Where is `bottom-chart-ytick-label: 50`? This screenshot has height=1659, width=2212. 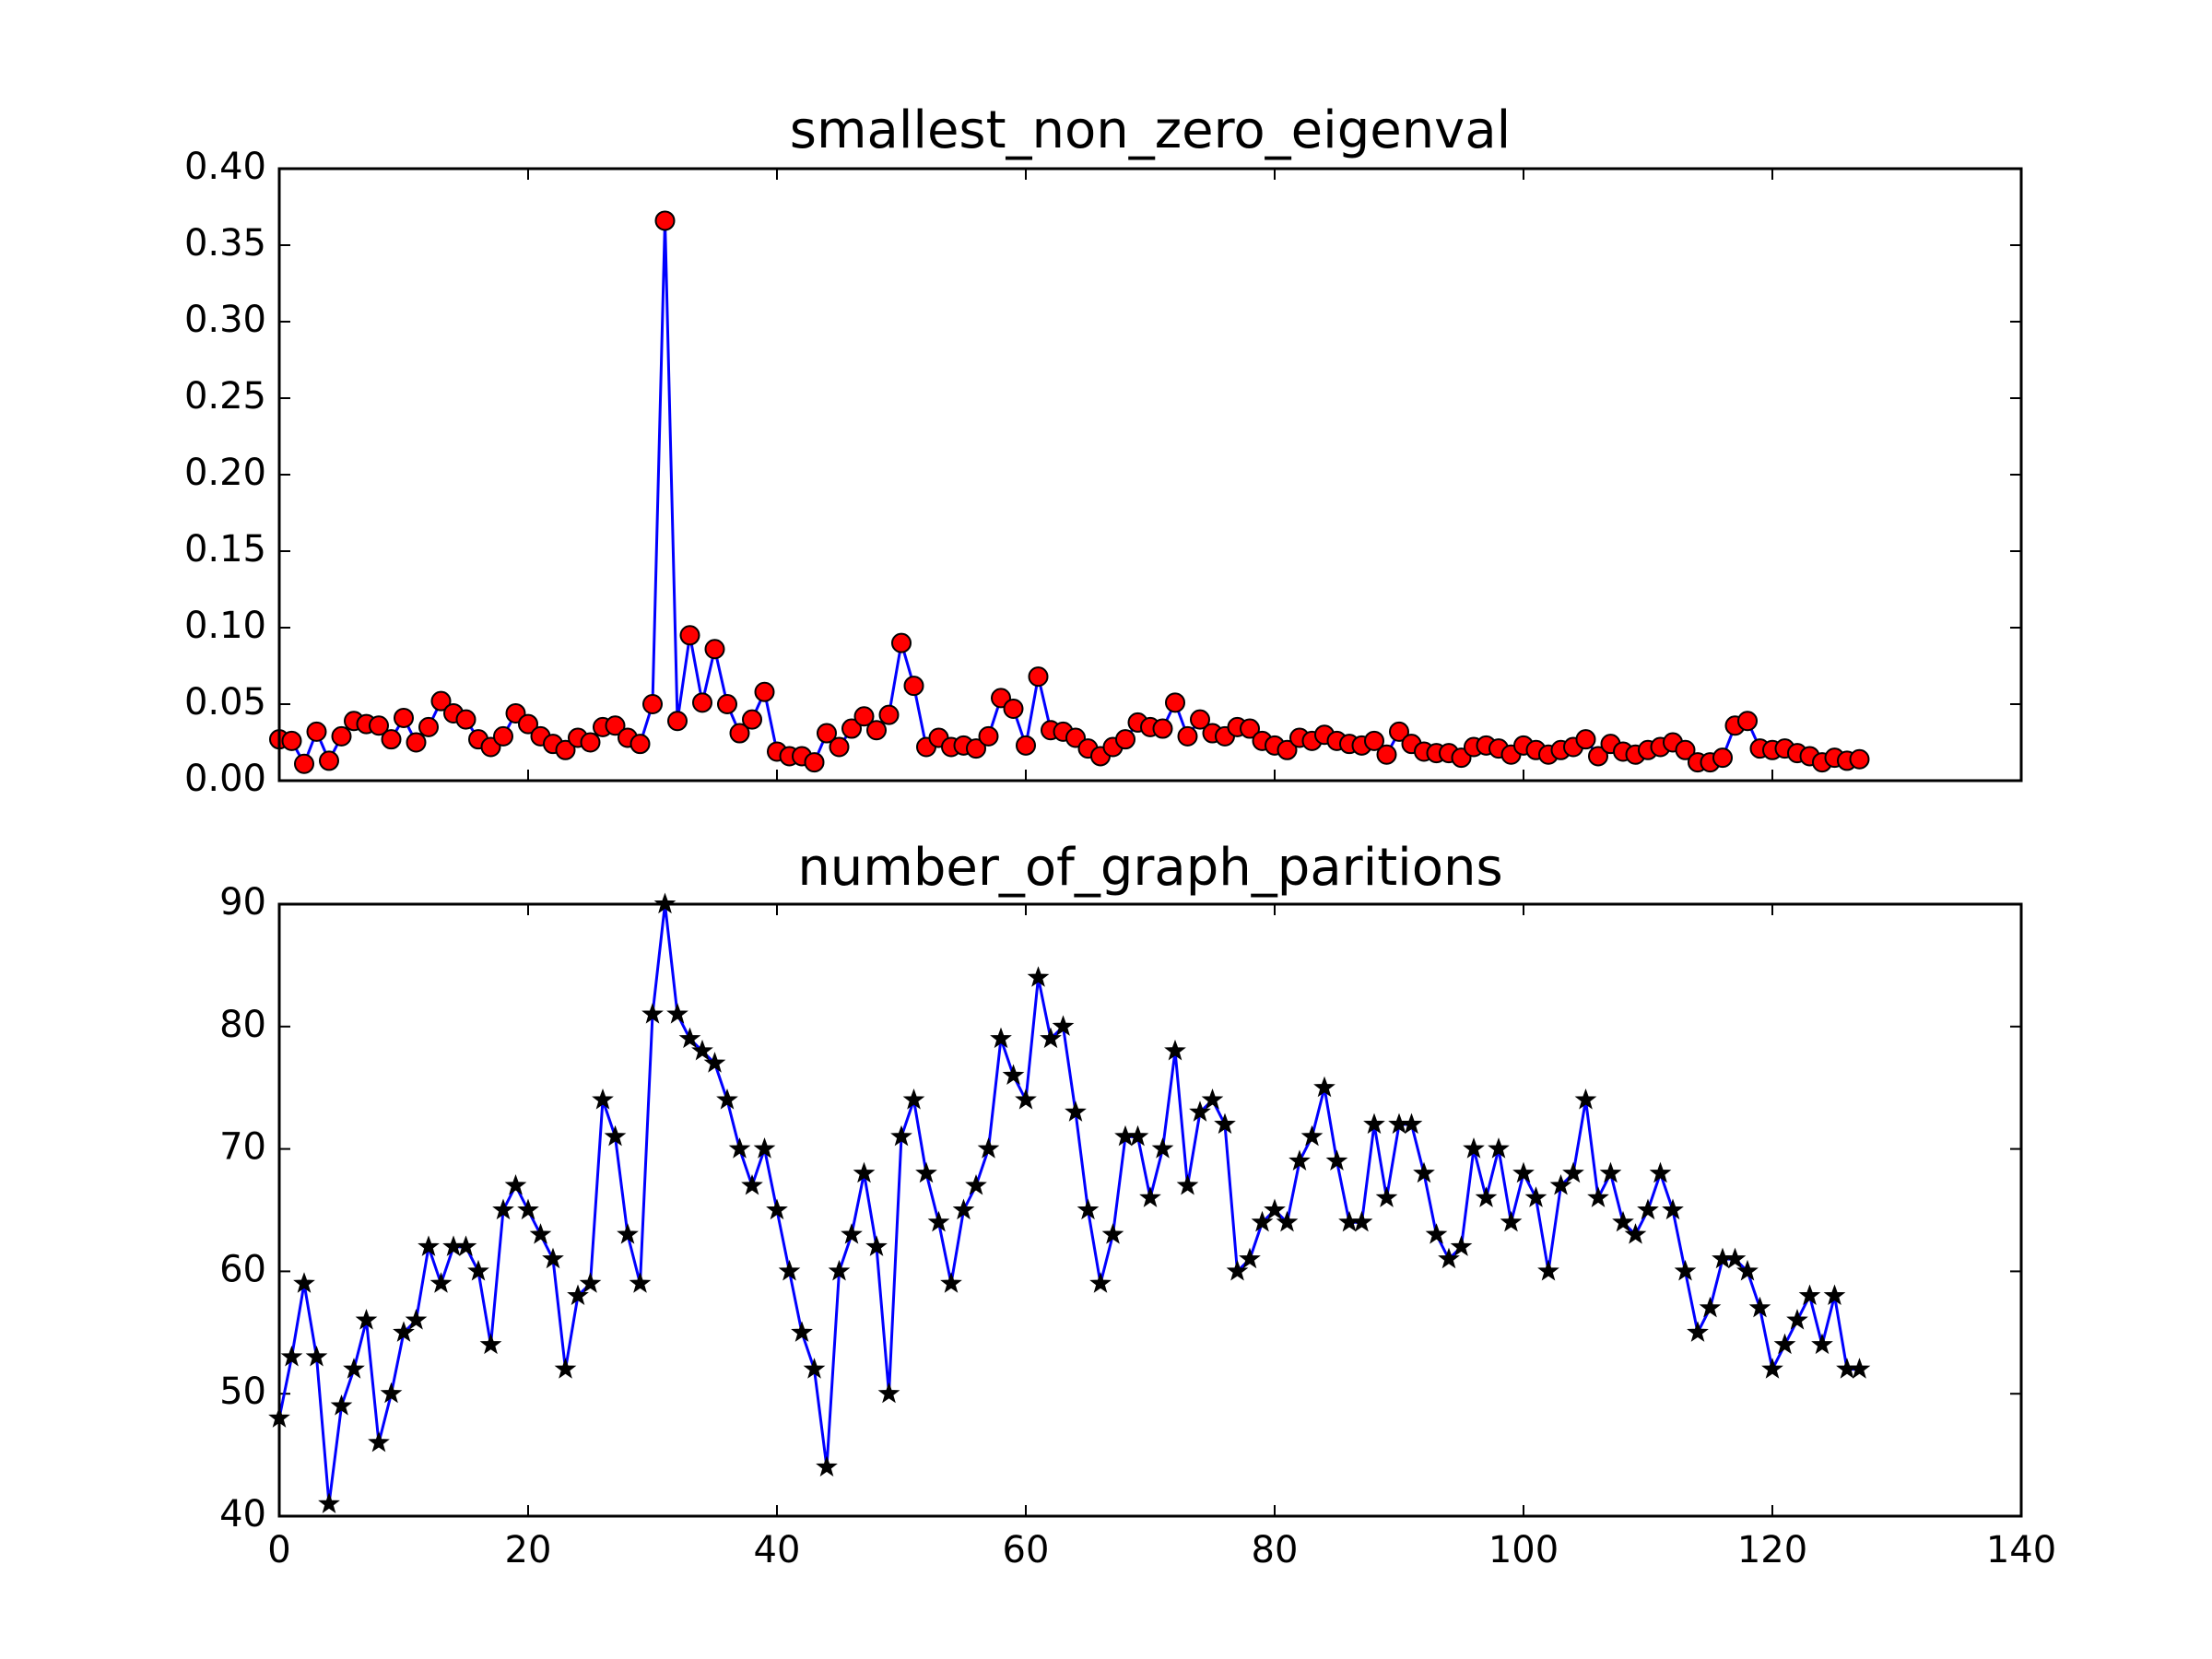
bottom-chart-ytick-label: 50 is located at coordinates (242, 1392).